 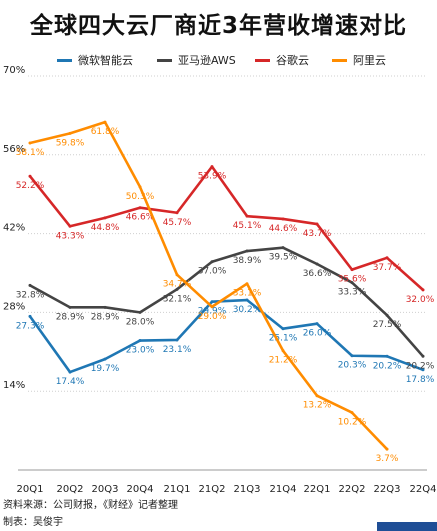 I want to click on legend-item-azure: 微软智能云, so click(x=95, y=60).